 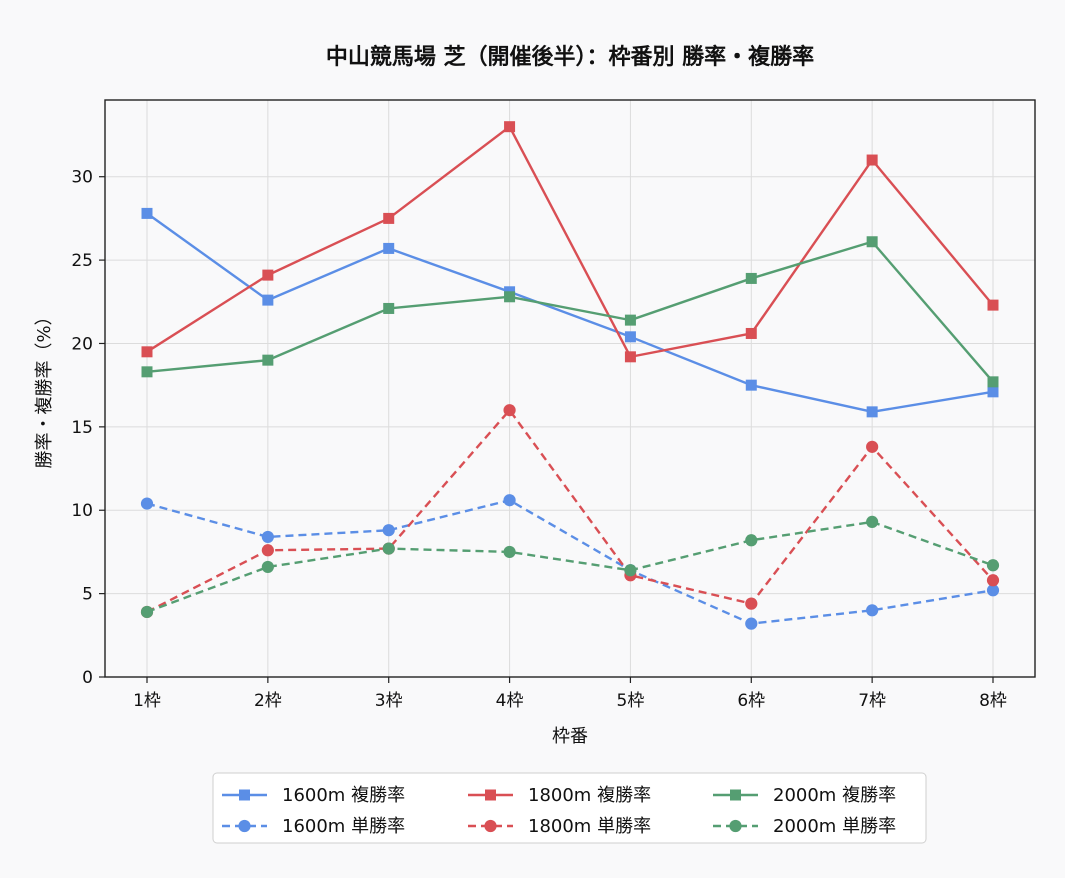 What do you see at coordinates (147, 701) in the screenshot?
I see `x-tick-label: 1枠` at bounding box center [147, 701].